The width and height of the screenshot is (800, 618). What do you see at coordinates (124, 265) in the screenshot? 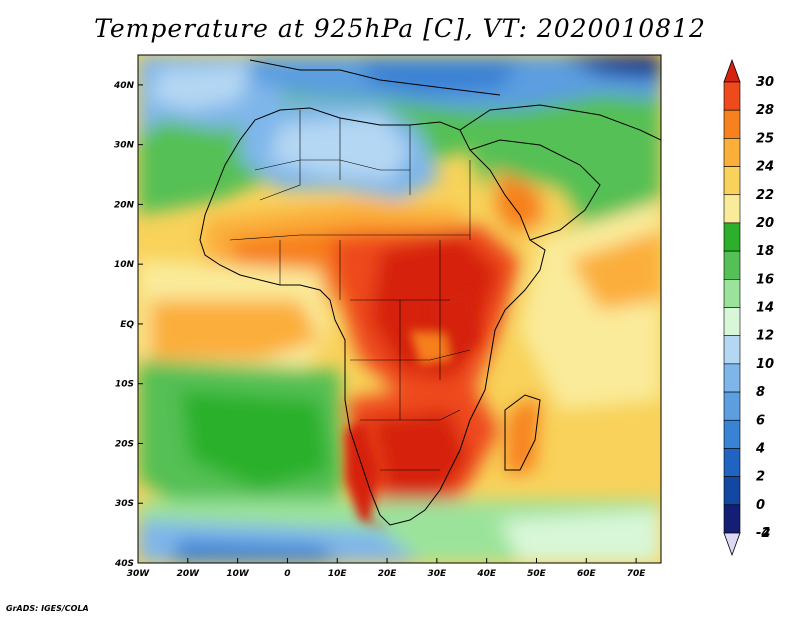
I see `lat-tick-label: 10N` at bounding box center [124, 265].